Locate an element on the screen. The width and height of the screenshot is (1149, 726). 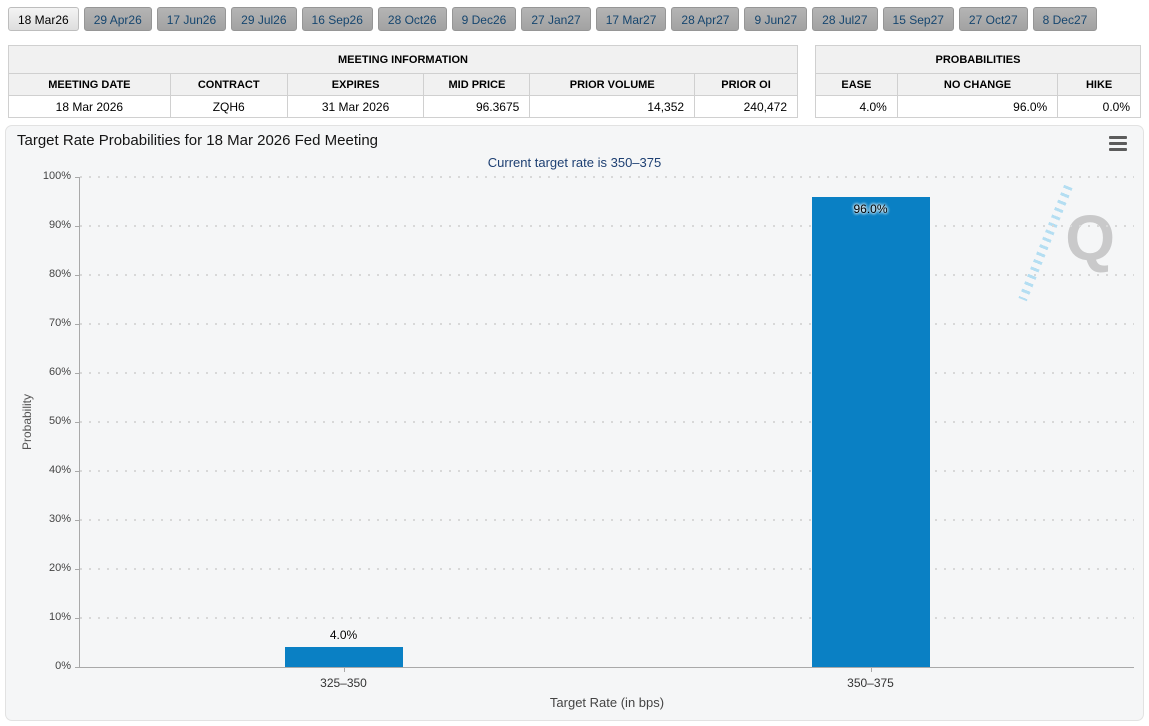
col-header-expires: EXPIRES is located at coordinates (355, 84).